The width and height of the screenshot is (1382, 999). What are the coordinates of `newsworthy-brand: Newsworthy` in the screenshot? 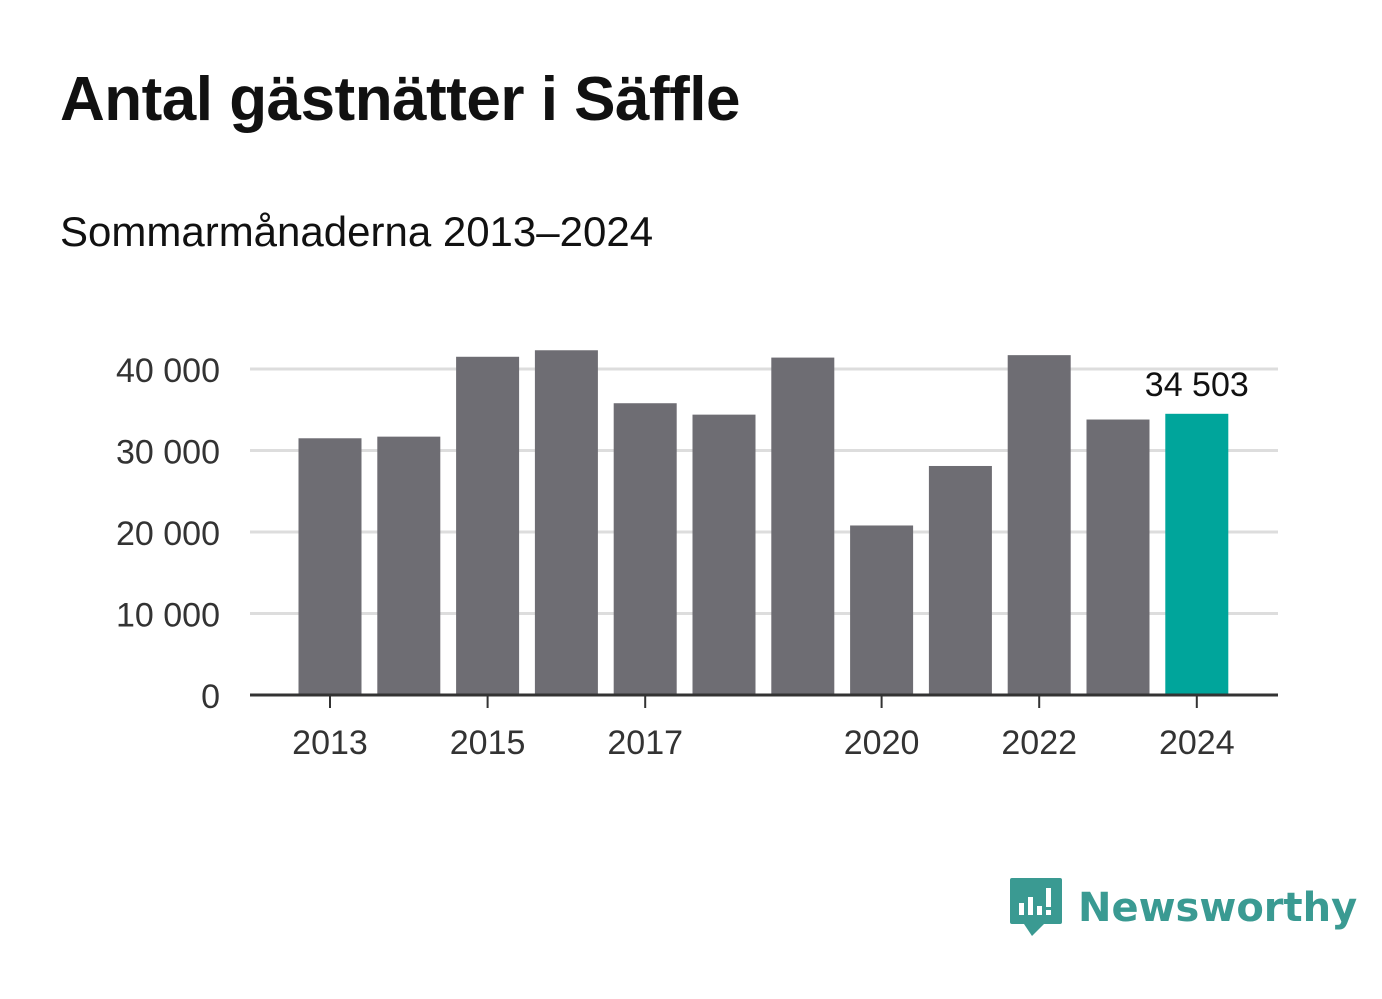 It's located at (1183, 908).